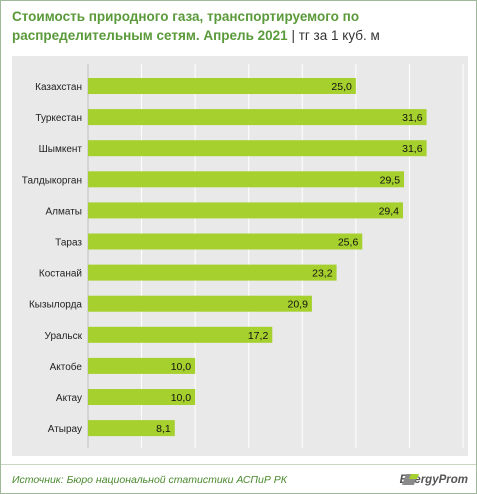 The width and height of the screenshot is (477, 494). Describe the element at coordinates (434, 480) in the screenshot. I see `energyprom-logo: EnergyProm` at that location.